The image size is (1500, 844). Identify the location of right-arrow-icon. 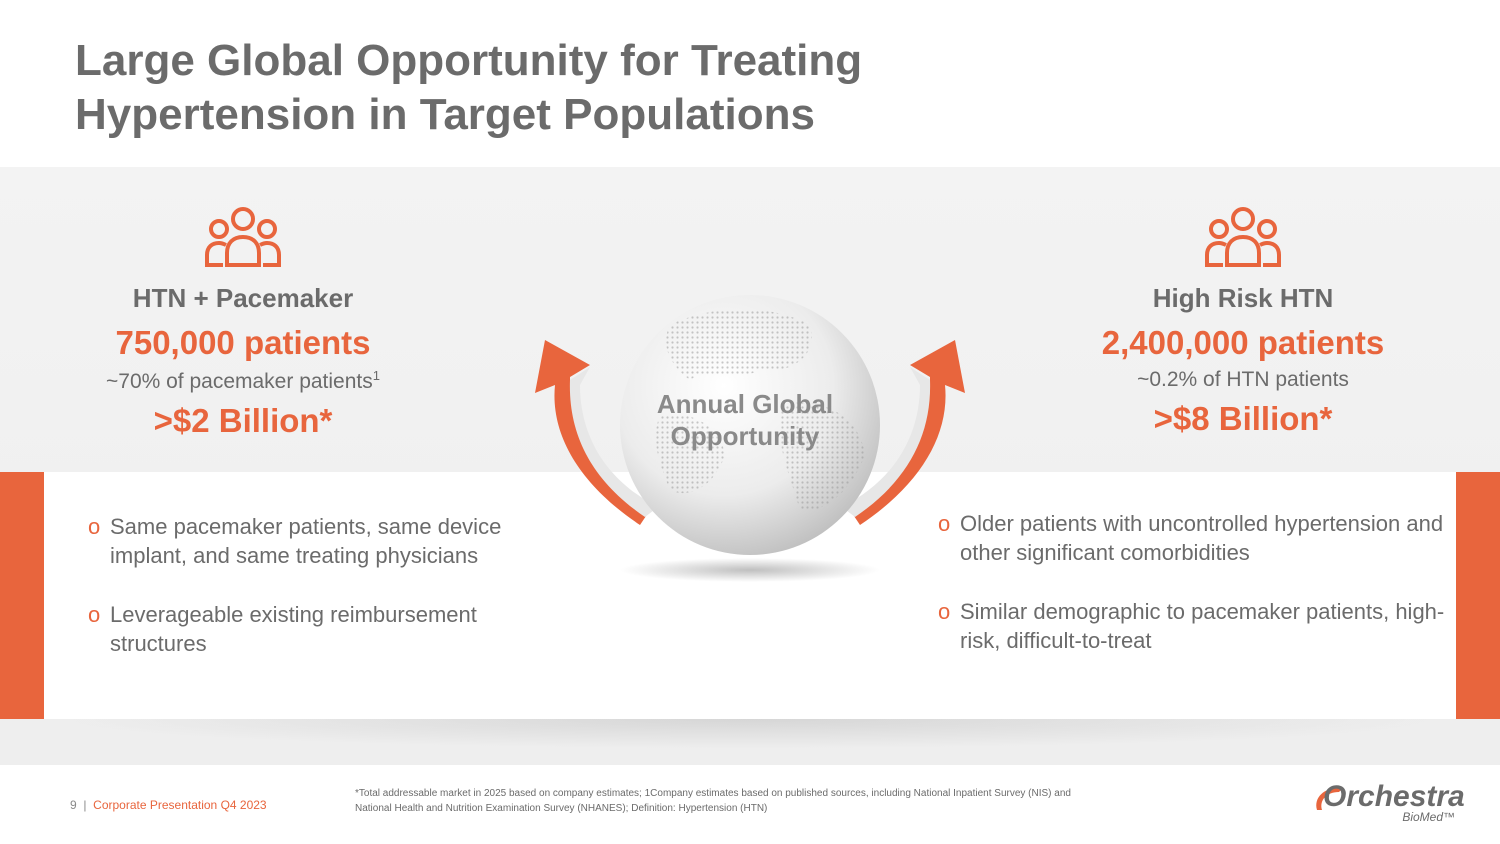
(903, 432).